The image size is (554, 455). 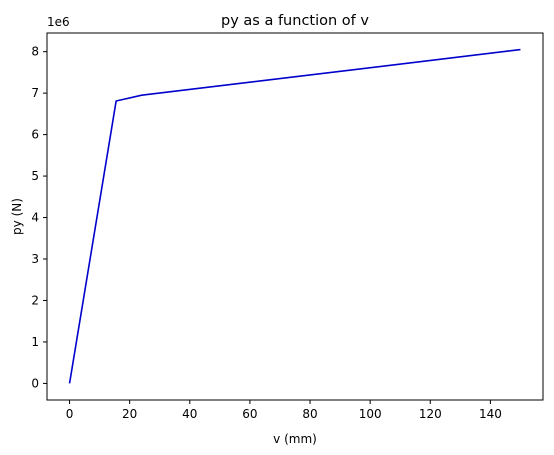 What do you see at coordinates (35, 52) in the screenshot?
I see `y-tick-label: 8` at bounding box center [35, 52].